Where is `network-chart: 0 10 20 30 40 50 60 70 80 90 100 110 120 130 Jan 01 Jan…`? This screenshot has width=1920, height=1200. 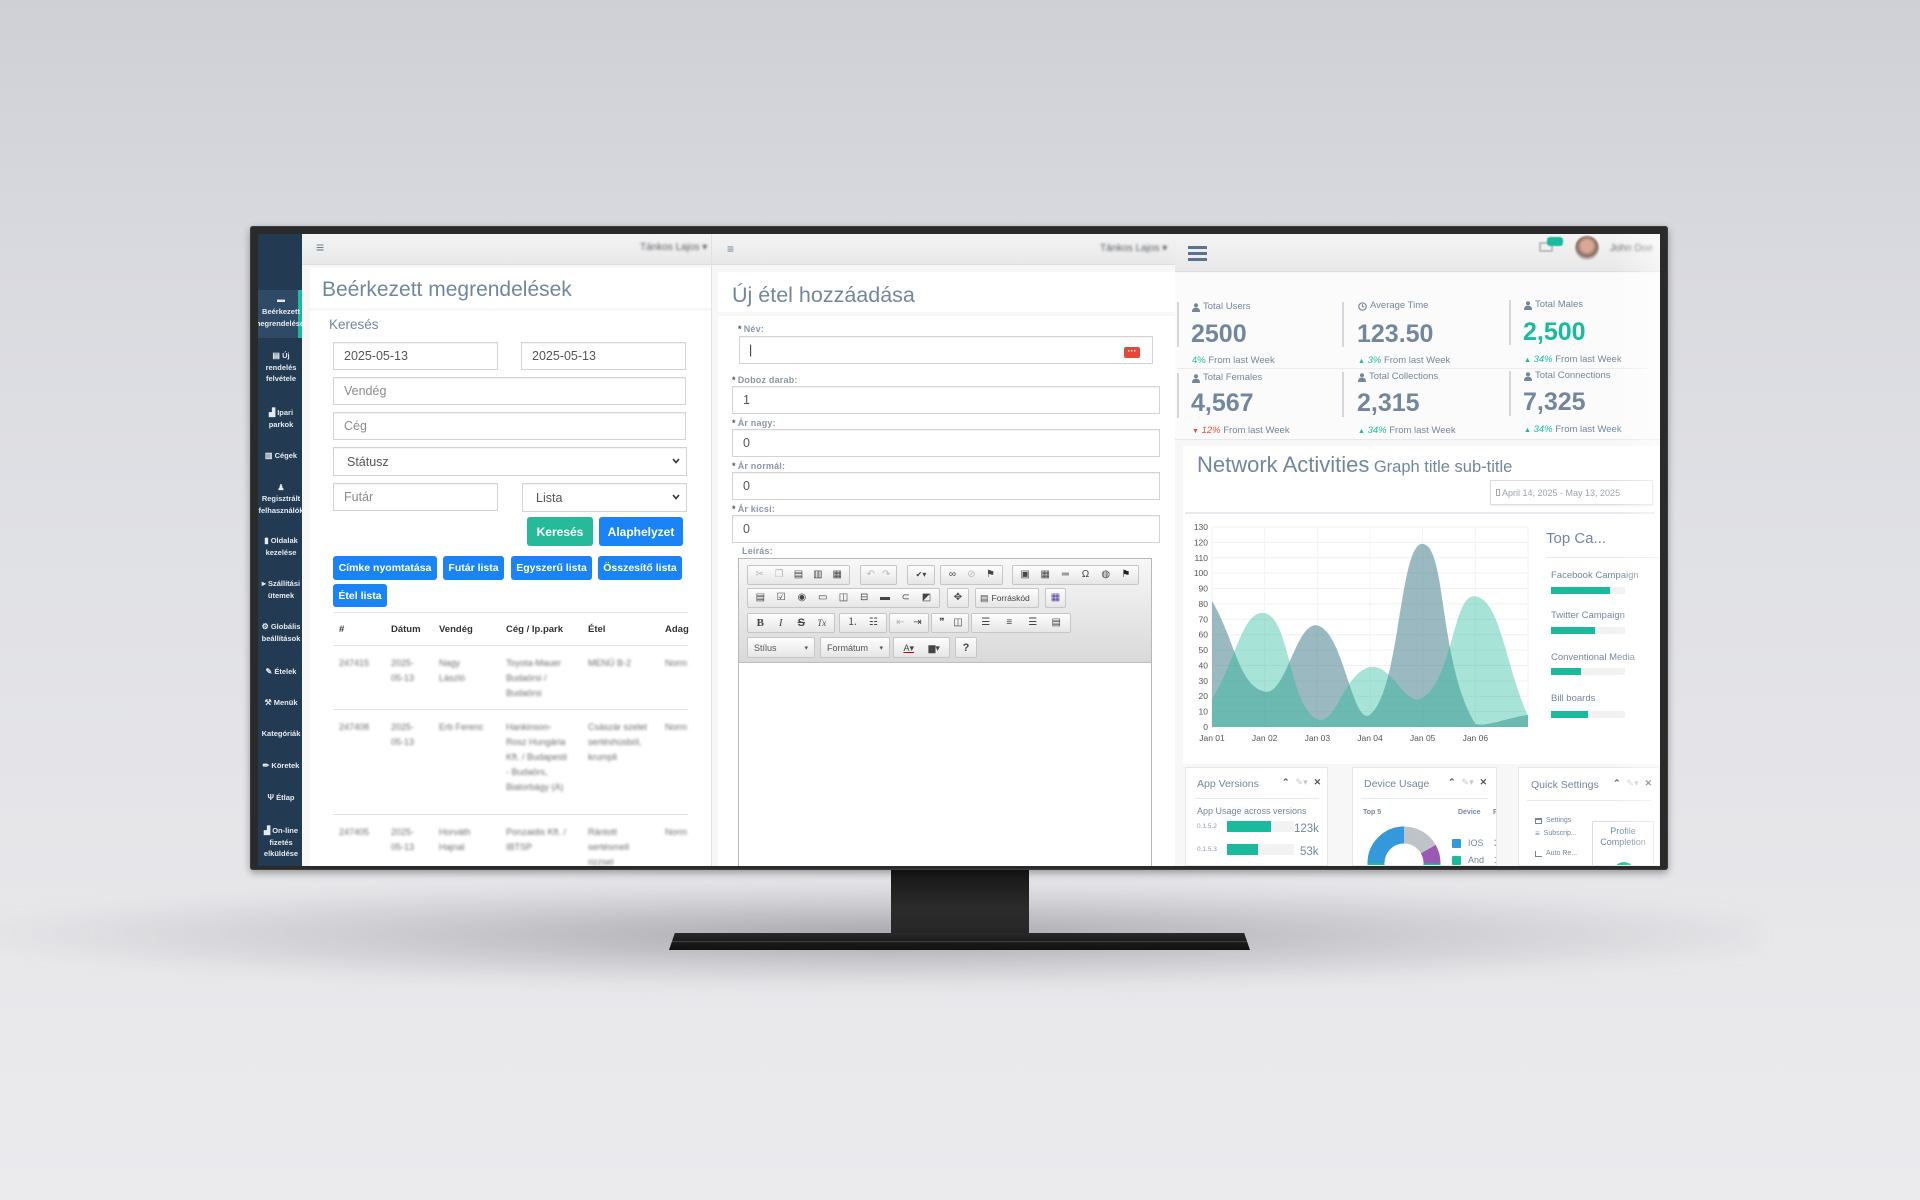 network-chart: 0 10 20 30 40 50 60 70 80 90 100 110 120 130 Jan 01 Jan… is located at coordinates (1360, 636).